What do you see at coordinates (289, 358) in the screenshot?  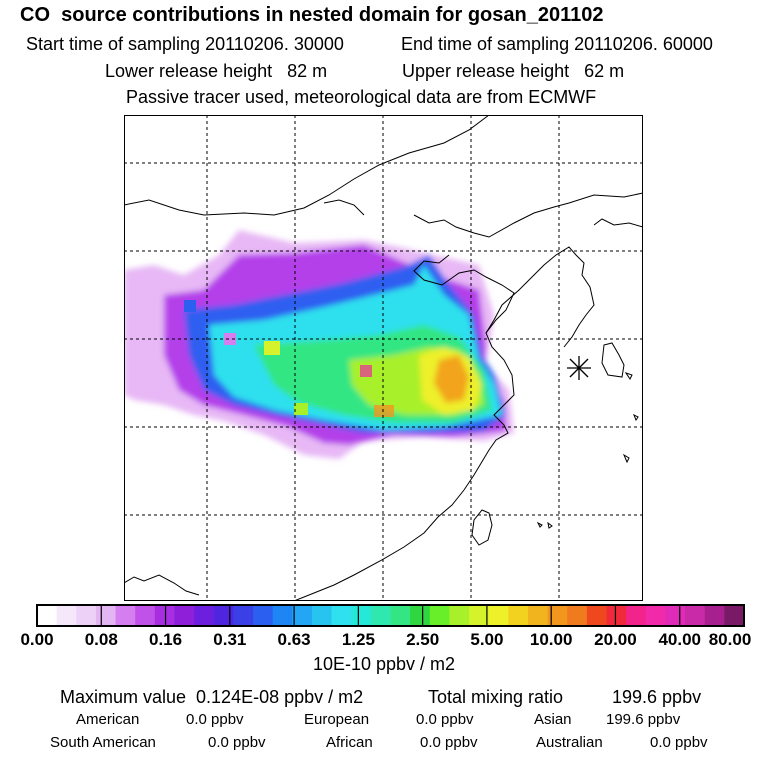 I see `plume-hotspots` at bounding box center [289, 358].